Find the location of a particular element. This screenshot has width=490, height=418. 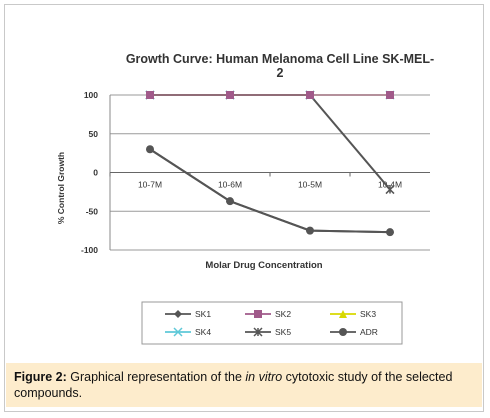

series-sk2 is located at coordinates (270, 95).